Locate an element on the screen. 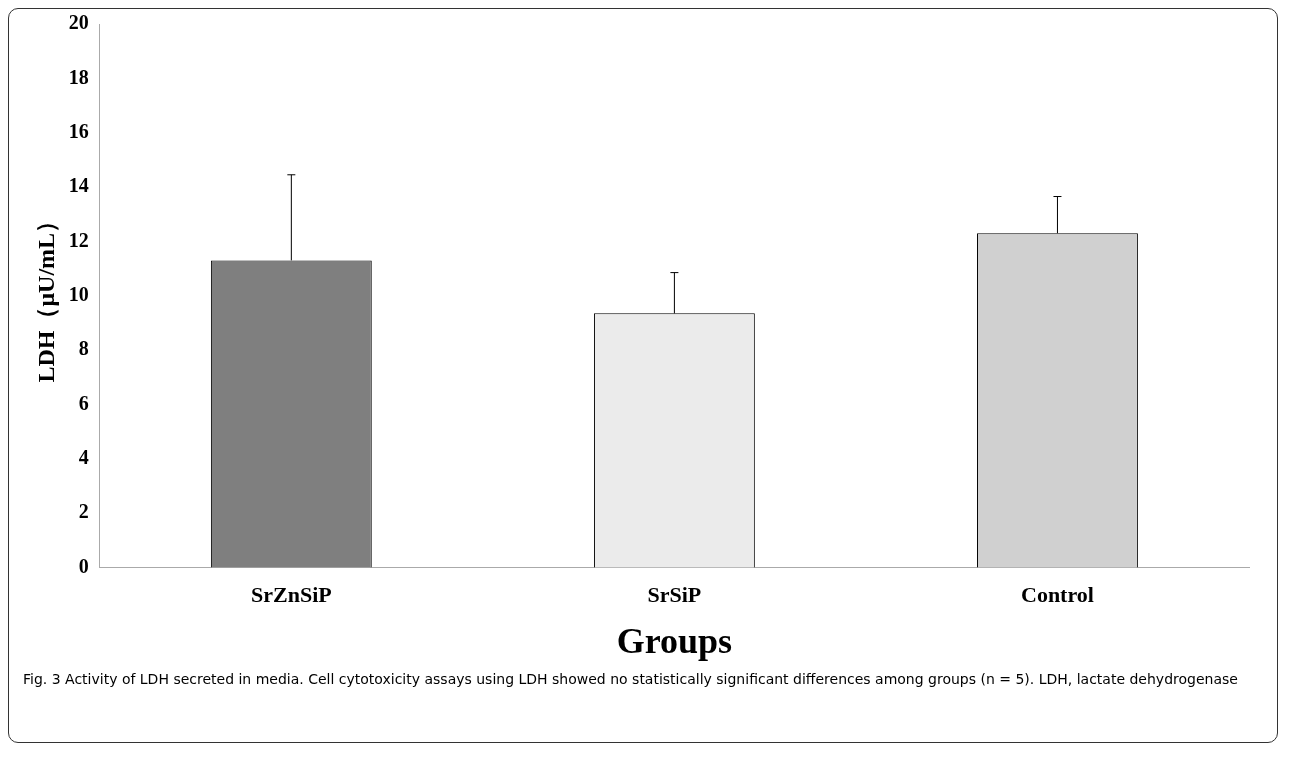  x-tick-label: Control is located at coordinates (1057, 595).